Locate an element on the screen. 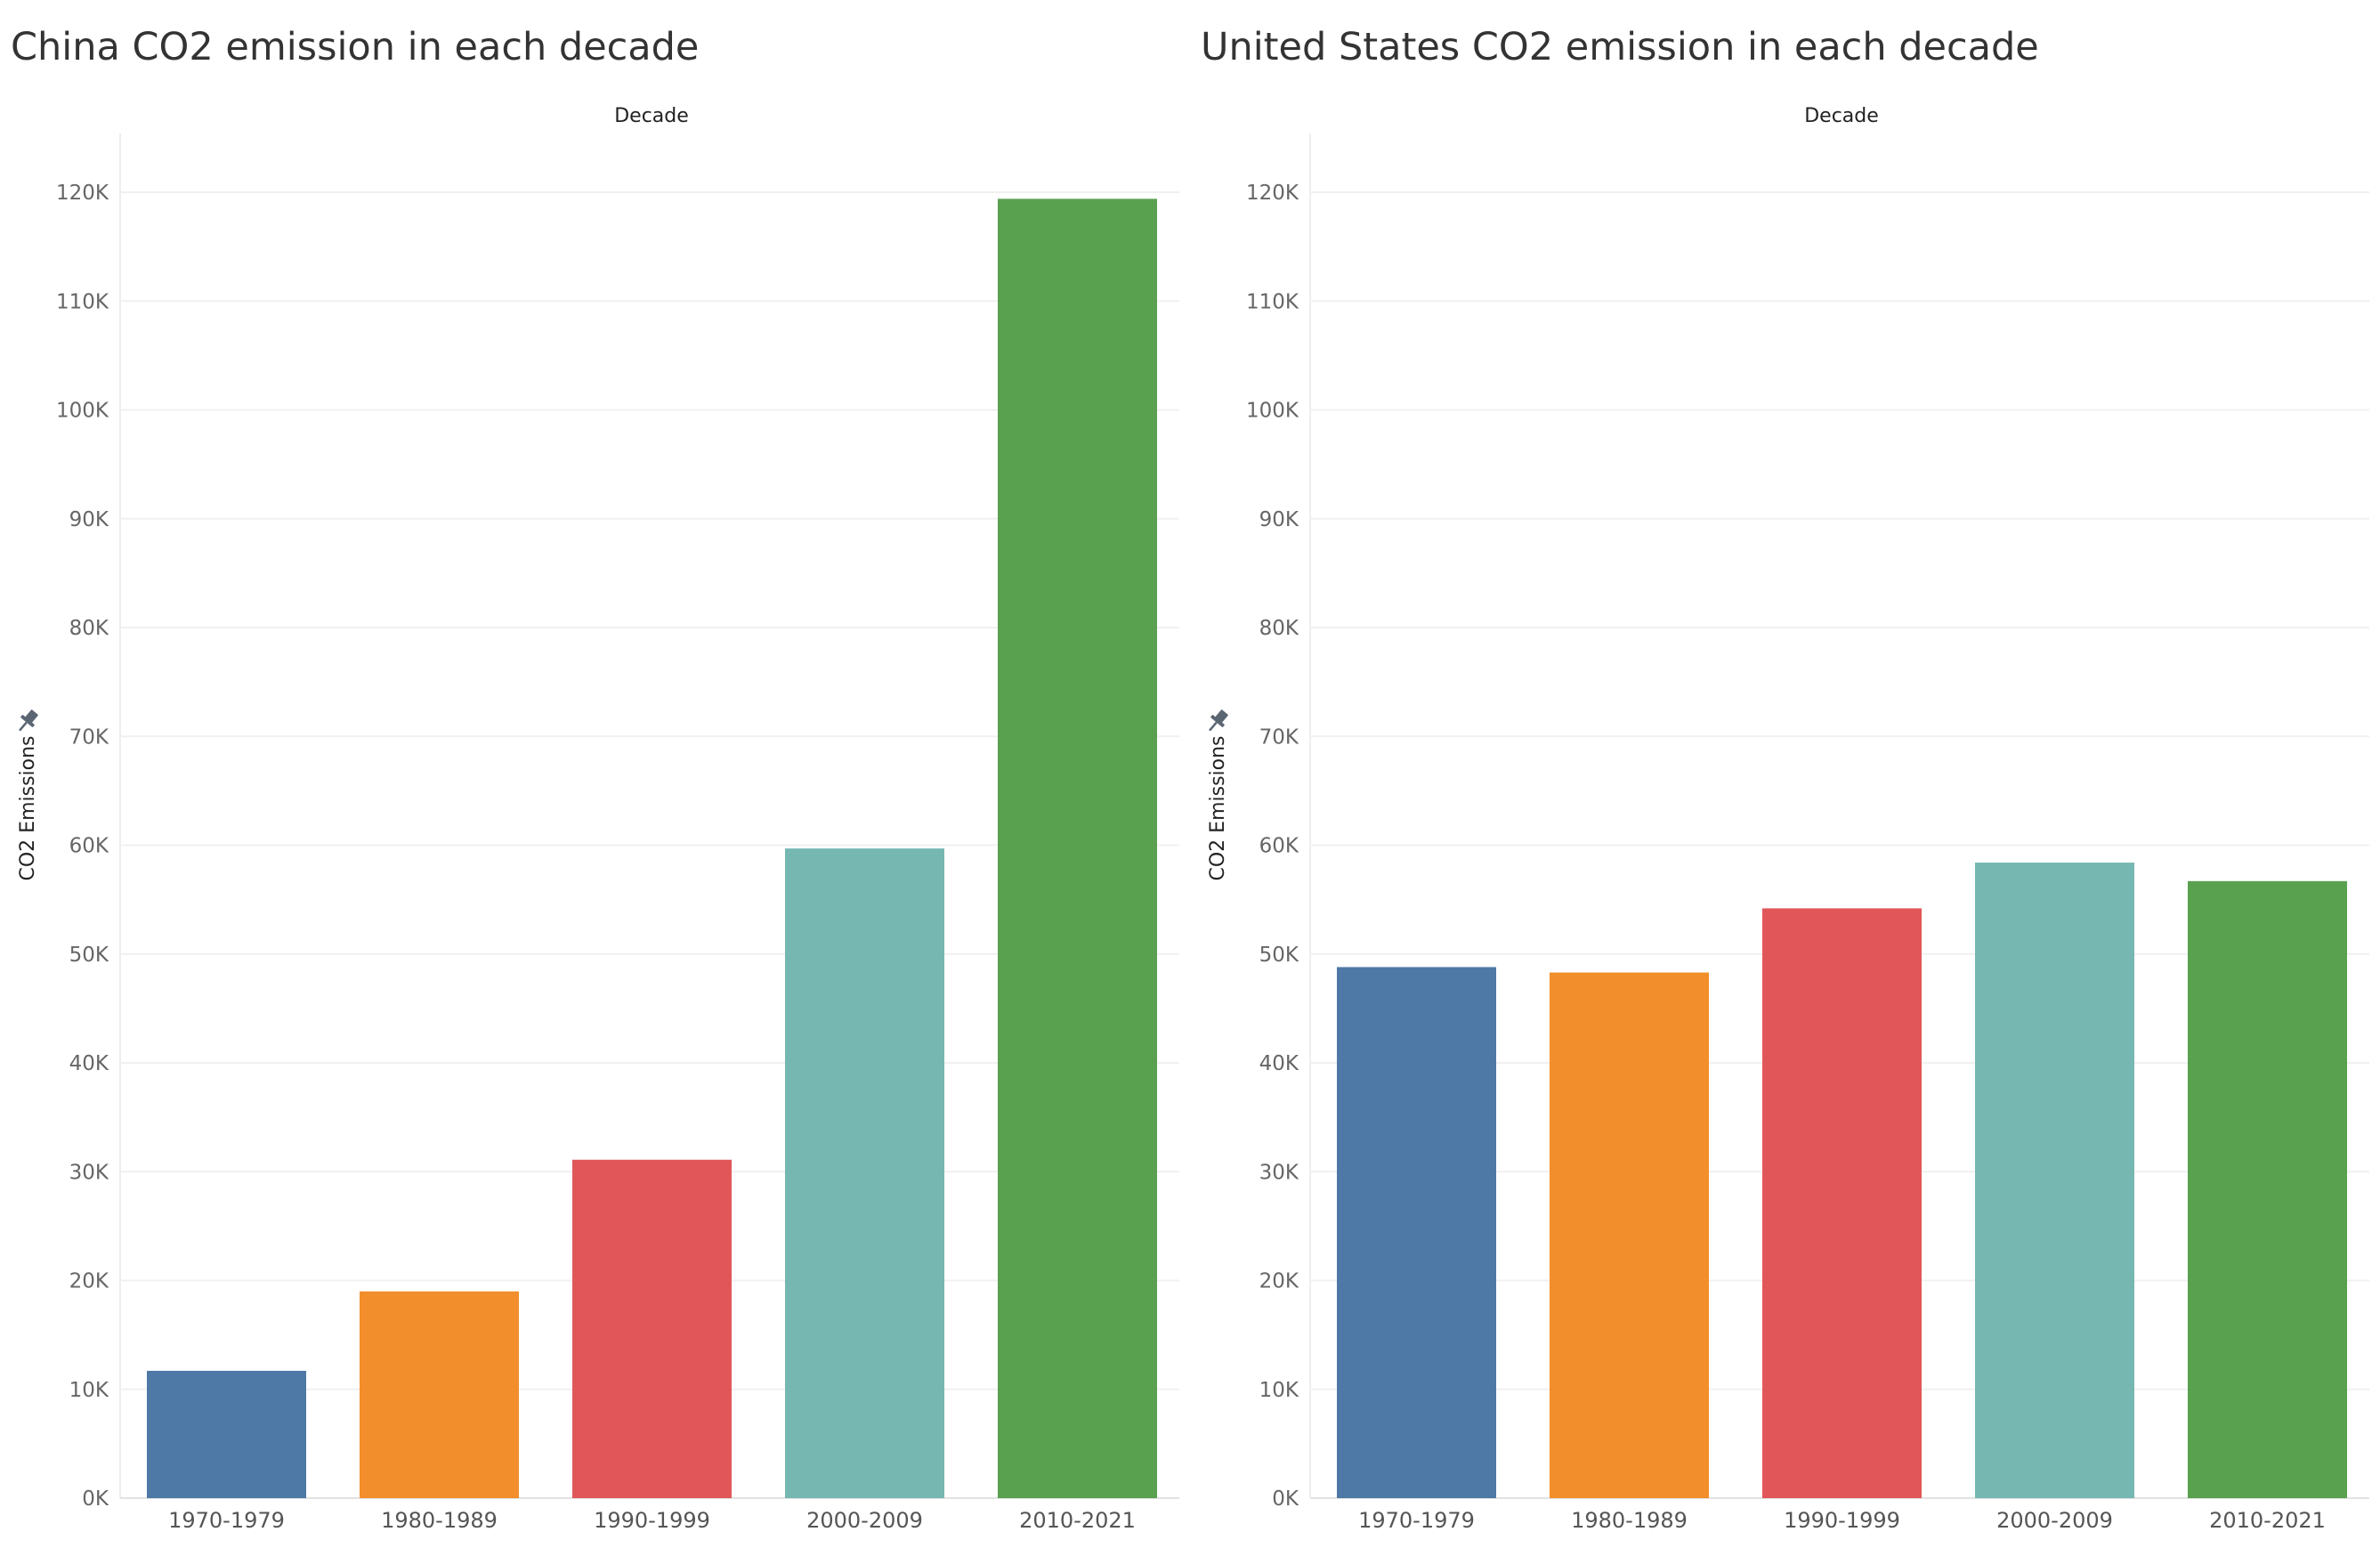 This screenshot has height=1548, width=2380. chart-title: China CO2 emission in each decade is located at coordinates (356, 47).